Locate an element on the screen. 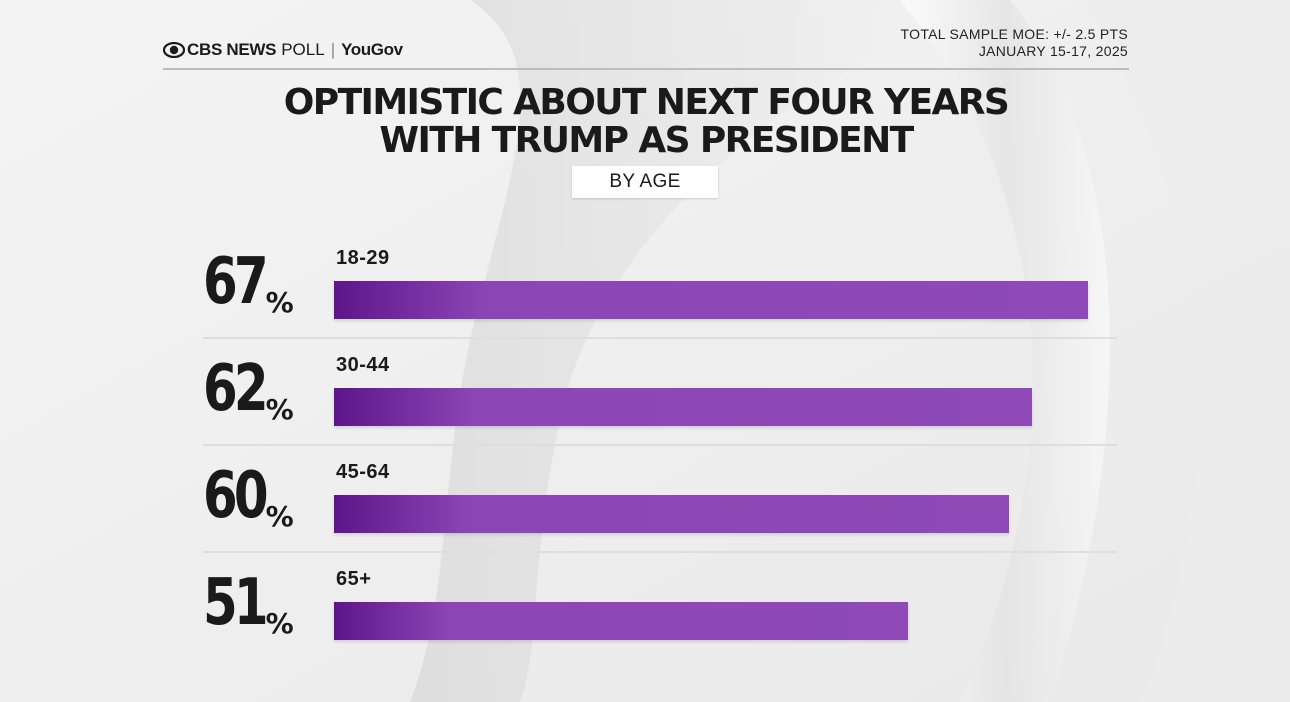  category-label: 30-44 is located at coordinates (363, 365).